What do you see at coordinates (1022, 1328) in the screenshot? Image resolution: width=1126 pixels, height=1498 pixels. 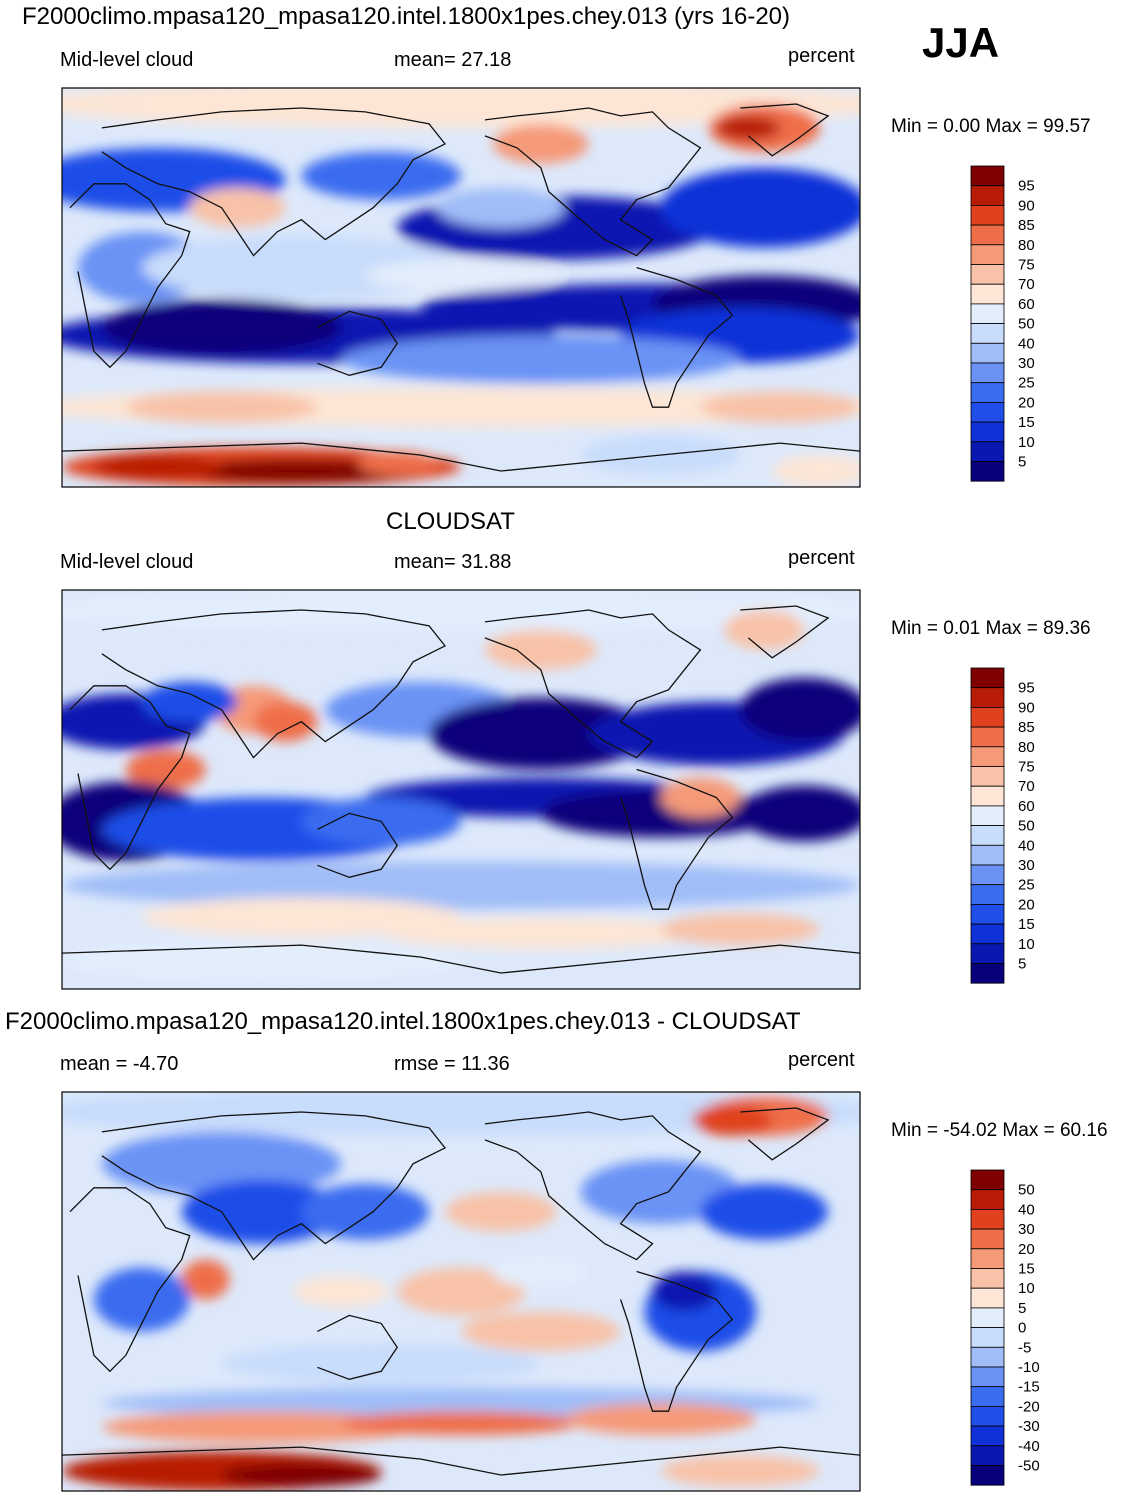 I see `colorbar-tick-label: 0` at bounding box center [1022, 1328].